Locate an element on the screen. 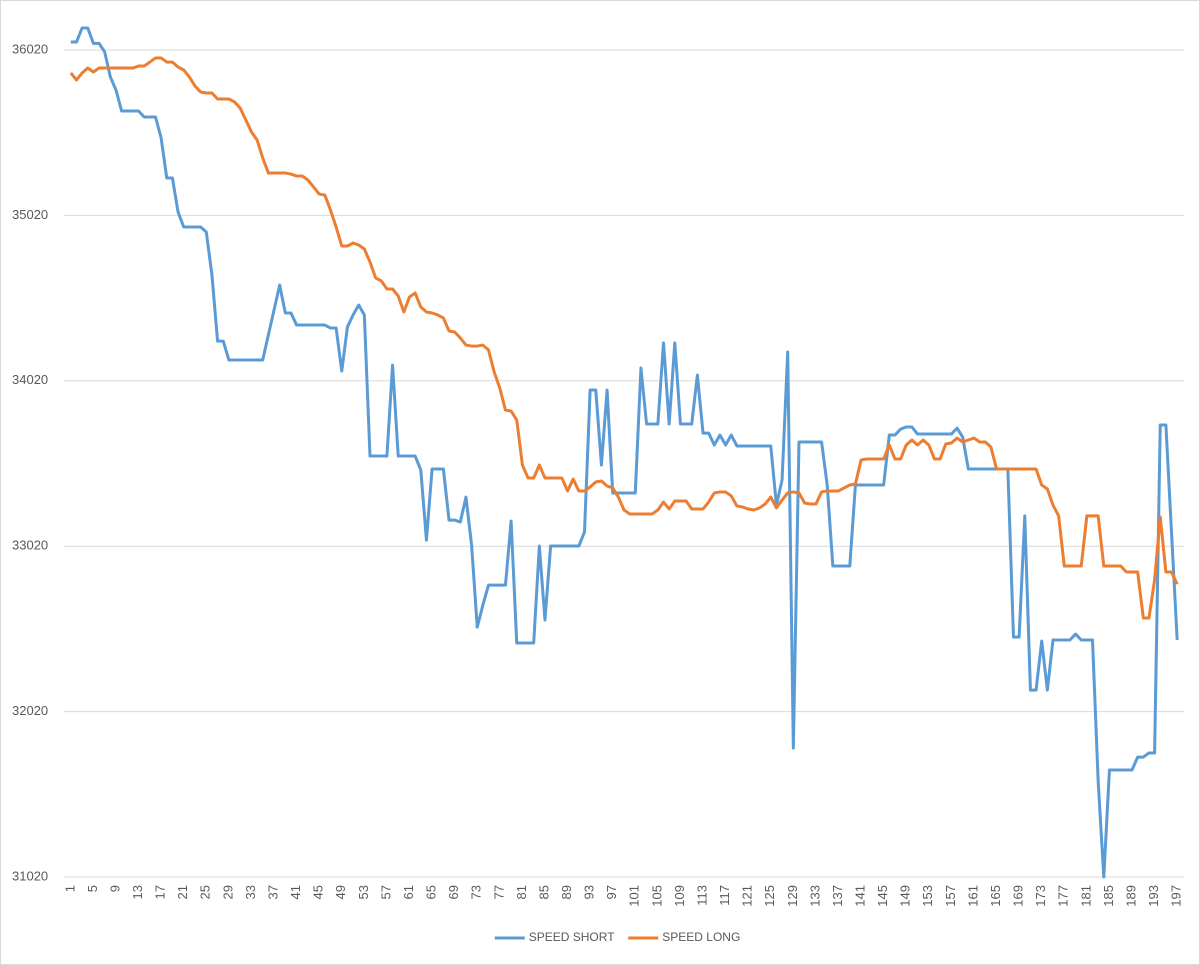 The image size is (1200, 965). x-tick-label: 173 is located at coordinates (1040, 896).